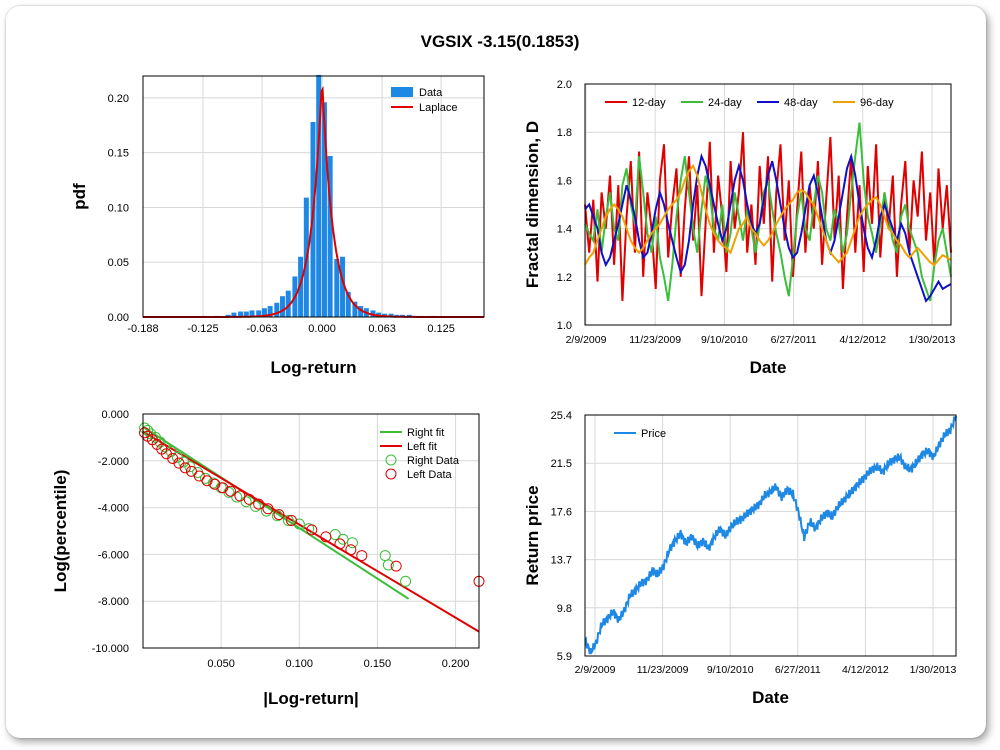 The image size is (1000, 750). I want to click on price-y-axis-title: Return price, so click(532, 535).